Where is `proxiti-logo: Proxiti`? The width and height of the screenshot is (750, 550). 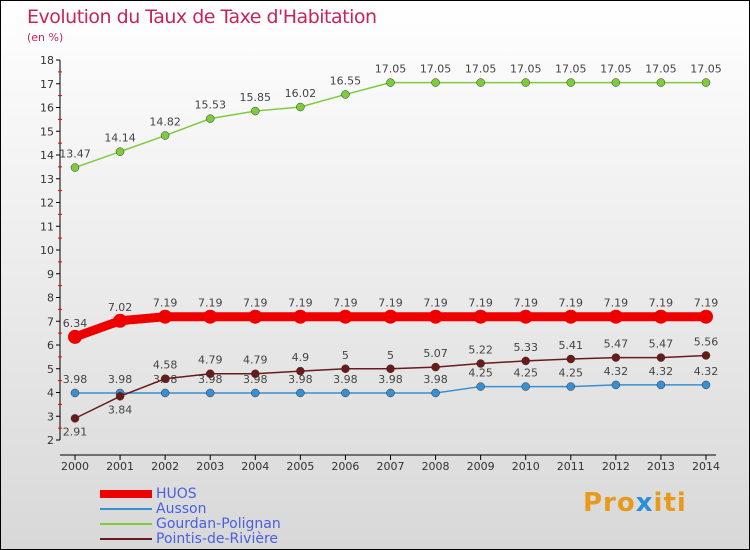 proxiti-logo: Proxiti is located at coordinates (635, 503).